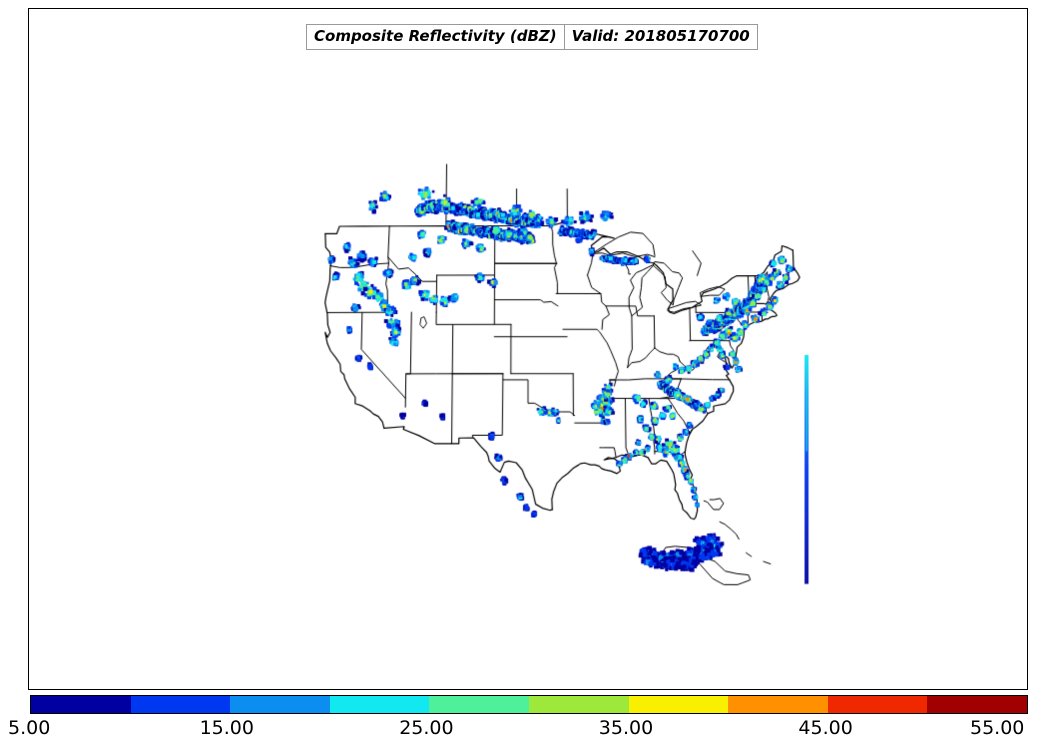  I want to click on colorbar-gradient, so click(529, 704).